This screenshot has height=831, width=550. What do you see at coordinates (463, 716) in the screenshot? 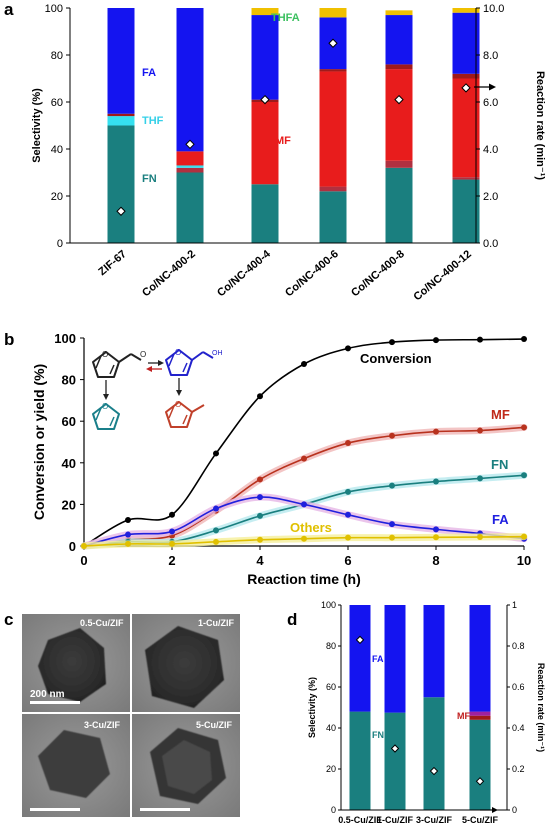
I see `panel-d-label-mf: MF` at bounding box center [463, 716].